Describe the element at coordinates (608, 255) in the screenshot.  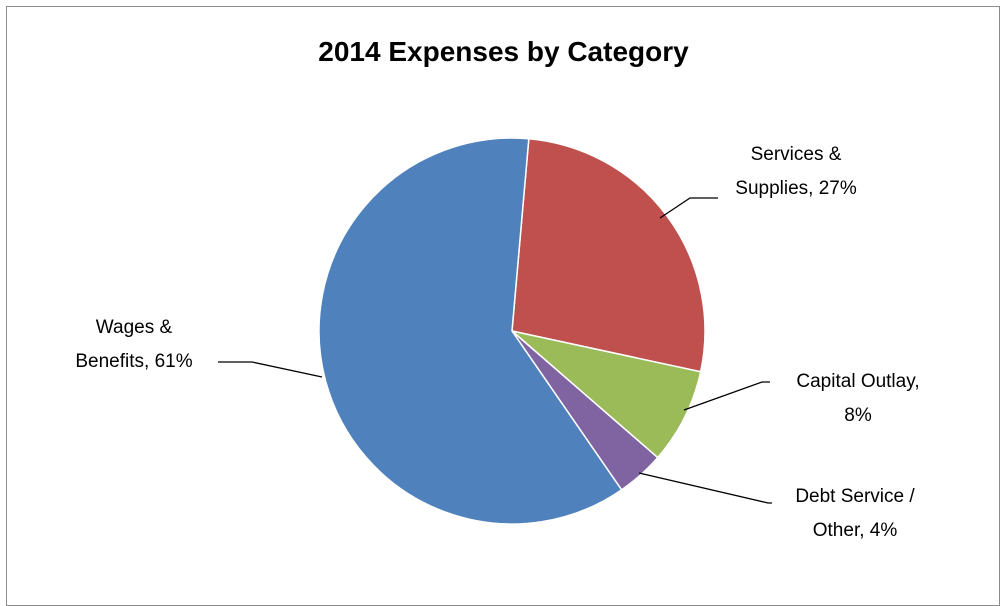
I see `pie-slice-services-supplies` at that location.